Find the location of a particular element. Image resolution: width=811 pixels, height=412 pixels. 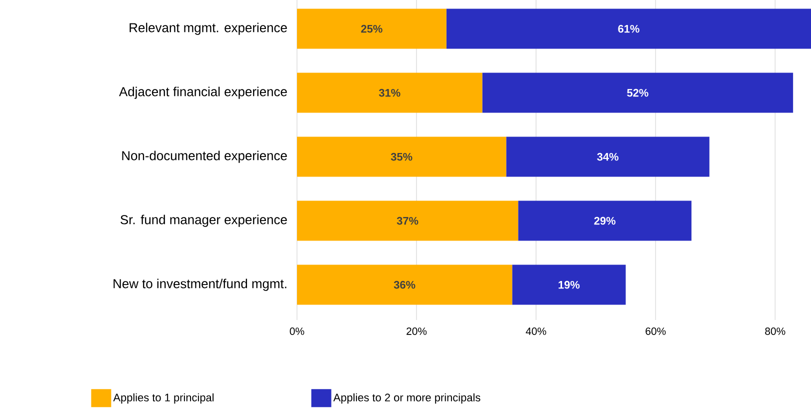

data-label: 35% is located at coordinates (401, 156).